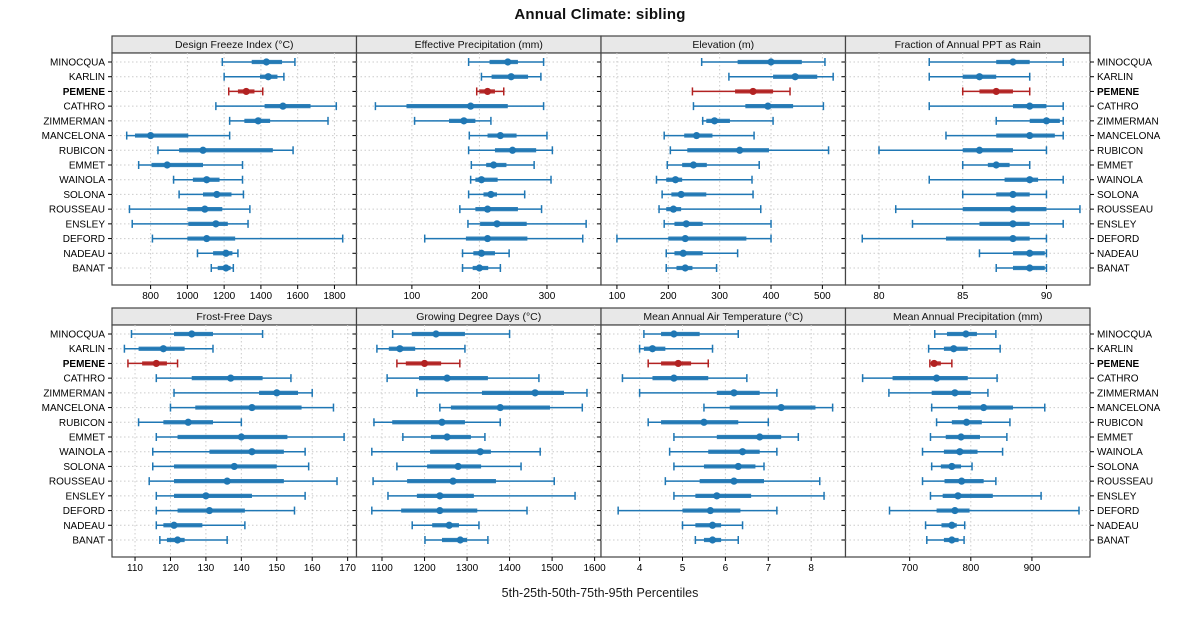  I want to click on x-tick-label: 900, so click(1032, 568).